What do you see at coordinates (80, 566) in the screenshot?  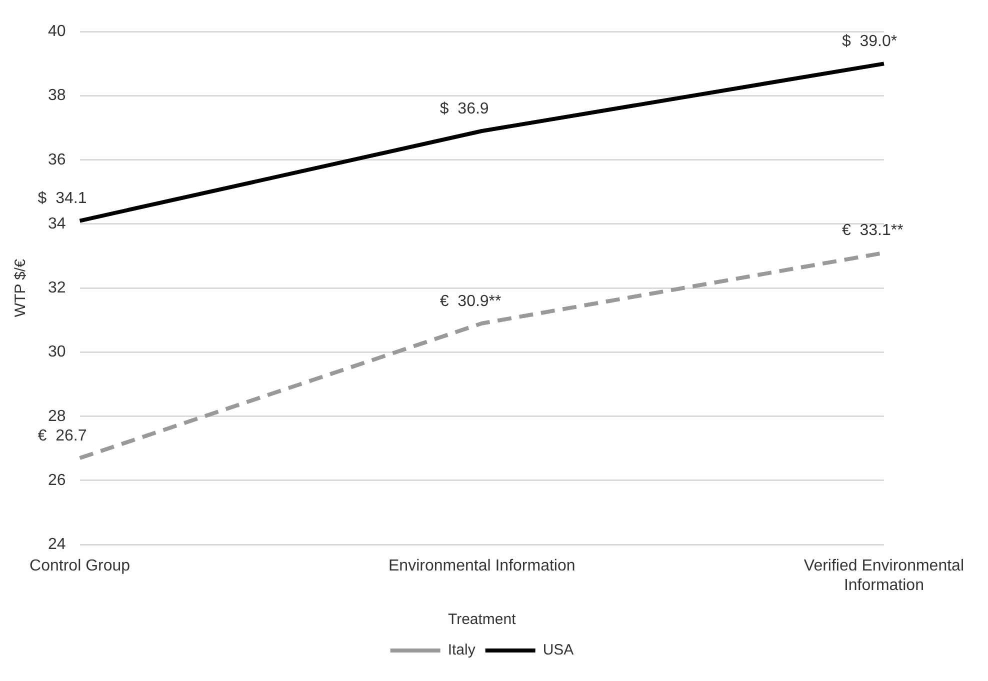 I see `x-tick-label: Control Group` at bounding box center [80, 566].